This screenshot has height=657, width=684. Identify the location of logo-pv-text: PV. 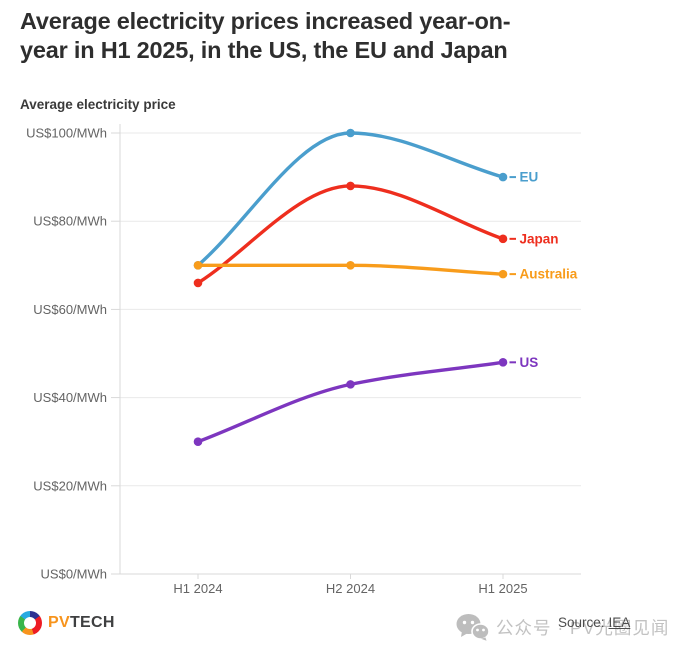
(59, 622).